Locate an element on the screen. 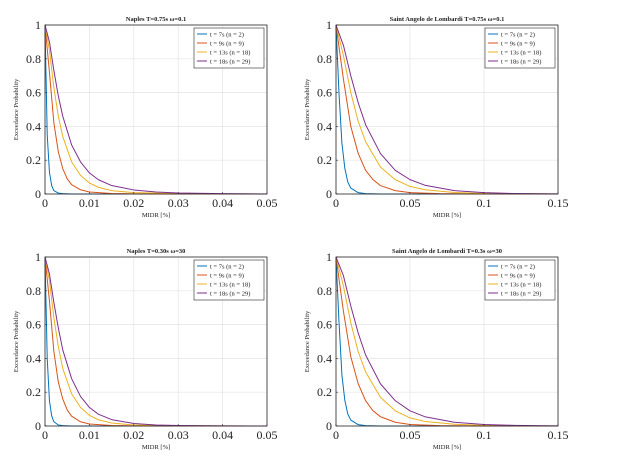 This screenshot has height=473, width=623. chart-title: Naples T=0.30s ω=30 is located at coordinates (156, 251).